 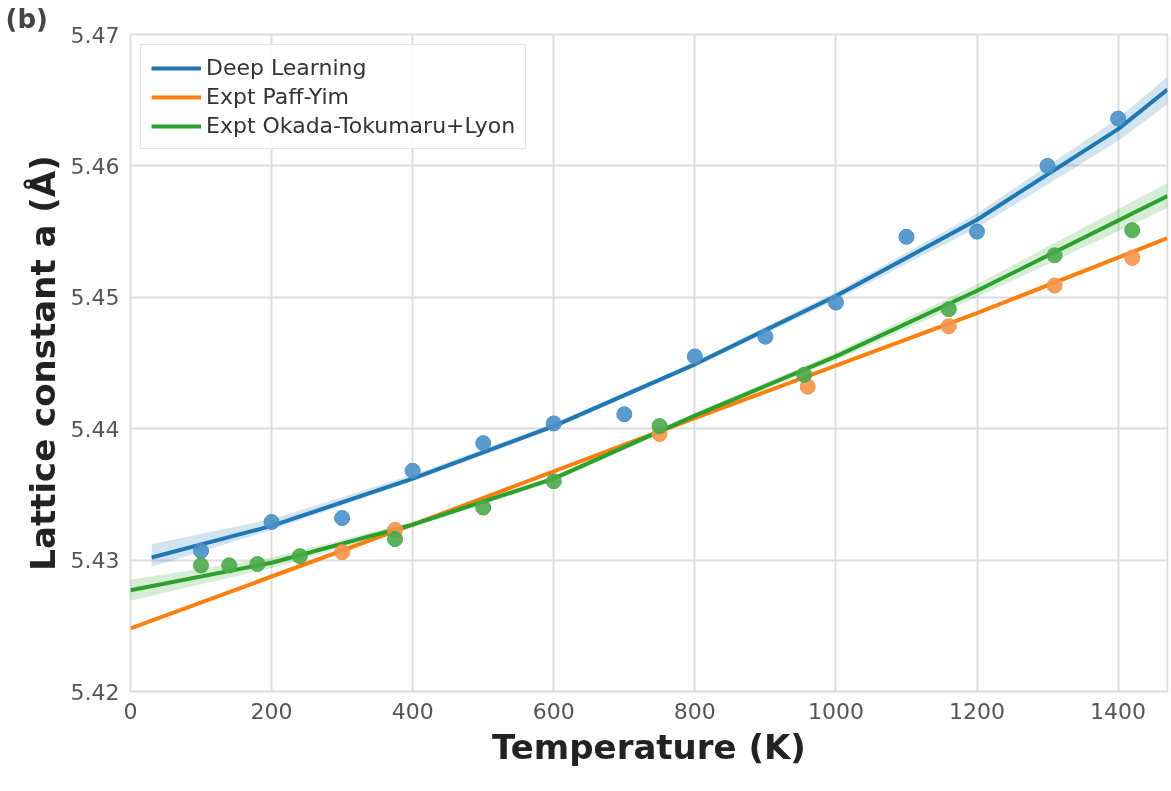 I want to click on y-tick-label: 5.43, so click(x=95, y=561).